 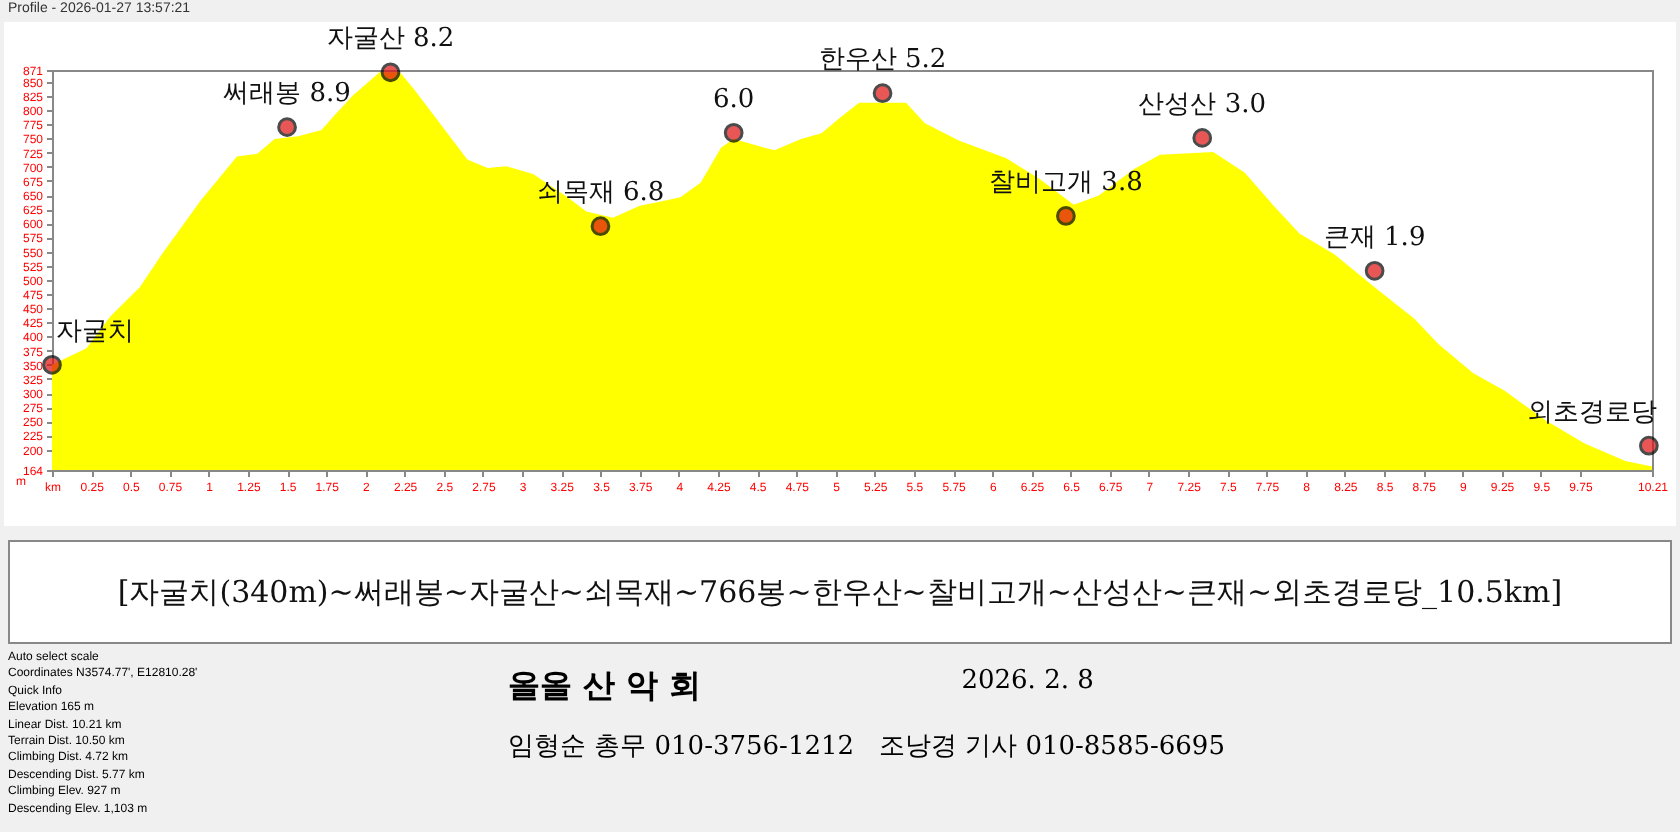 I want to click on text: [자굴치(340m)~써래봉~자굴산~쇠목재~766봉~한우산~찰비고개~산성산~큰재~외초경로당_10.5km], so click(x=840, y=592).